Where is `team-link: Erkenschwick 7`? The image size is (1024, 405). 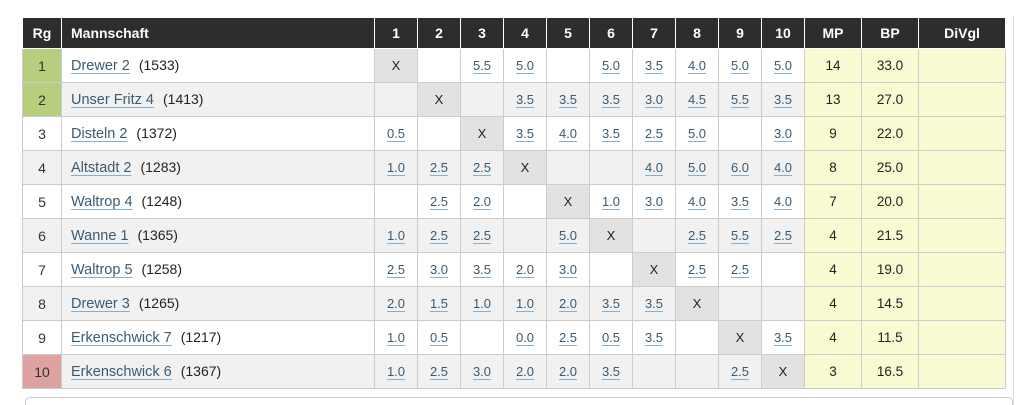
team-link: Erkenschwick 7 is located at coordinates (121, 338).